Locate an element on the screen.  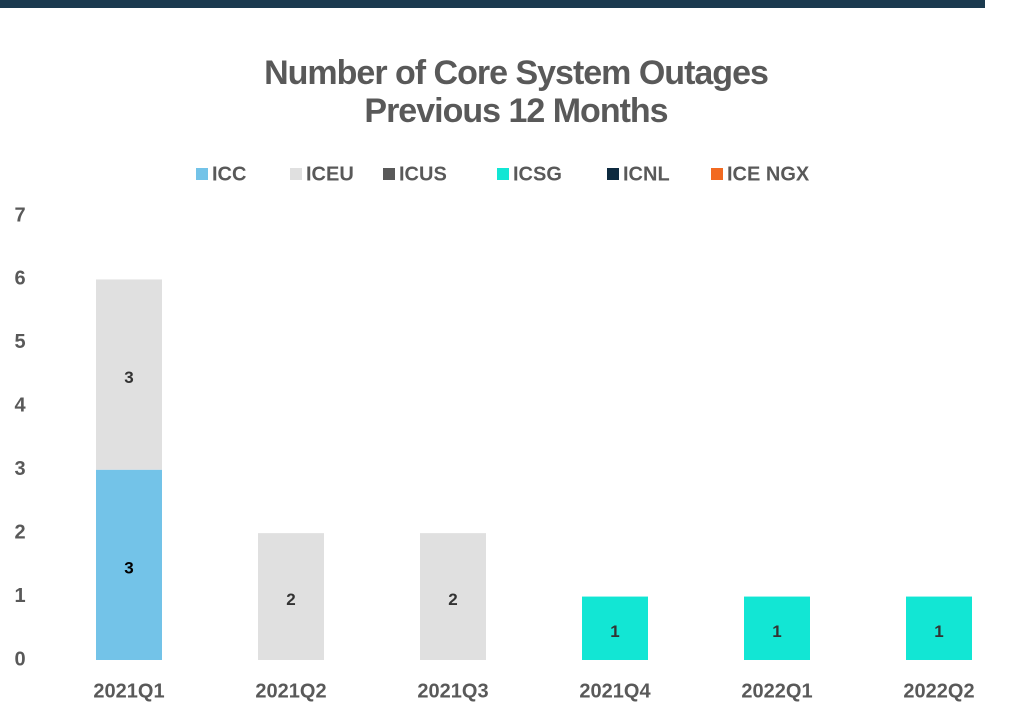
legend-label: ICEU is located at coordinates (330, 174).